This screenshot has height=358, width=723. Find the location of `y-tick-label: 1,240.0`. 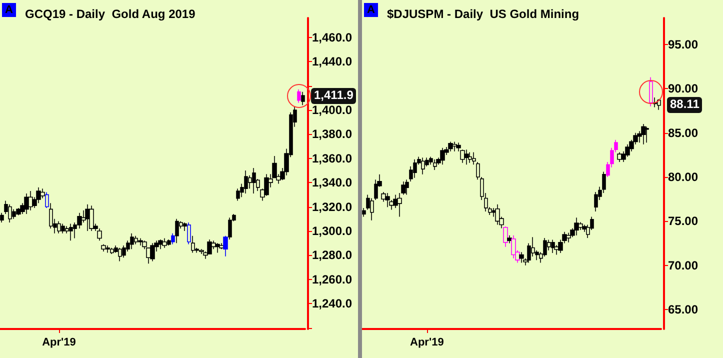

y-tick-label: 1,240.0 is located at coordinates (332, 303).